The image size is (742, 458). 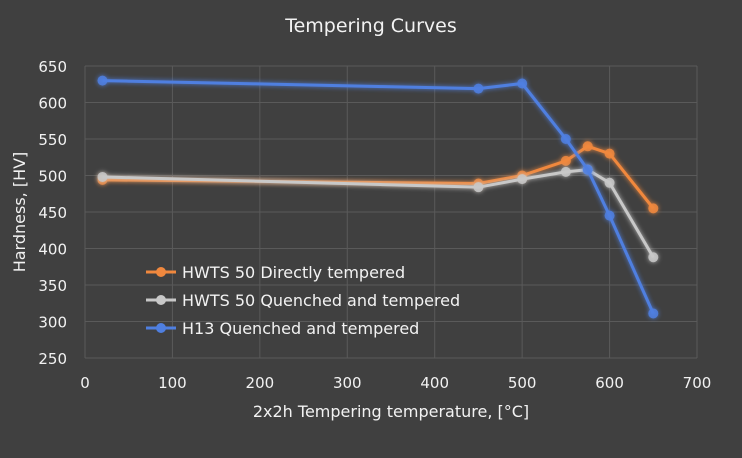 I want to click on x-tick-label: 300, so click(x=347, y=383).